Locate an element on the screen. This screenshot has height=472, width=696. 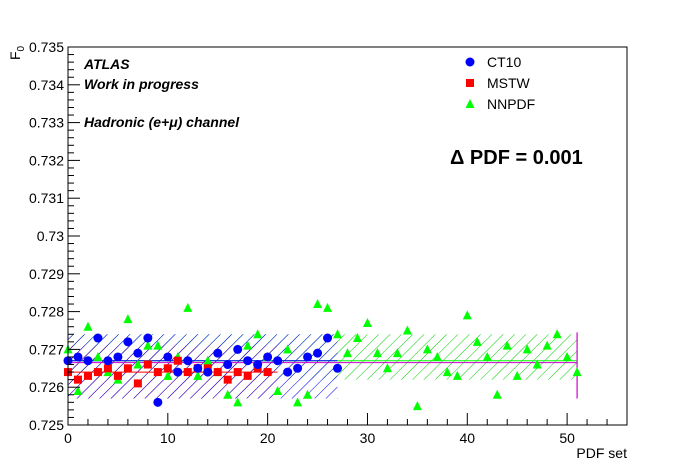
legend-marker-mstw is located at coordinates (470, 83).